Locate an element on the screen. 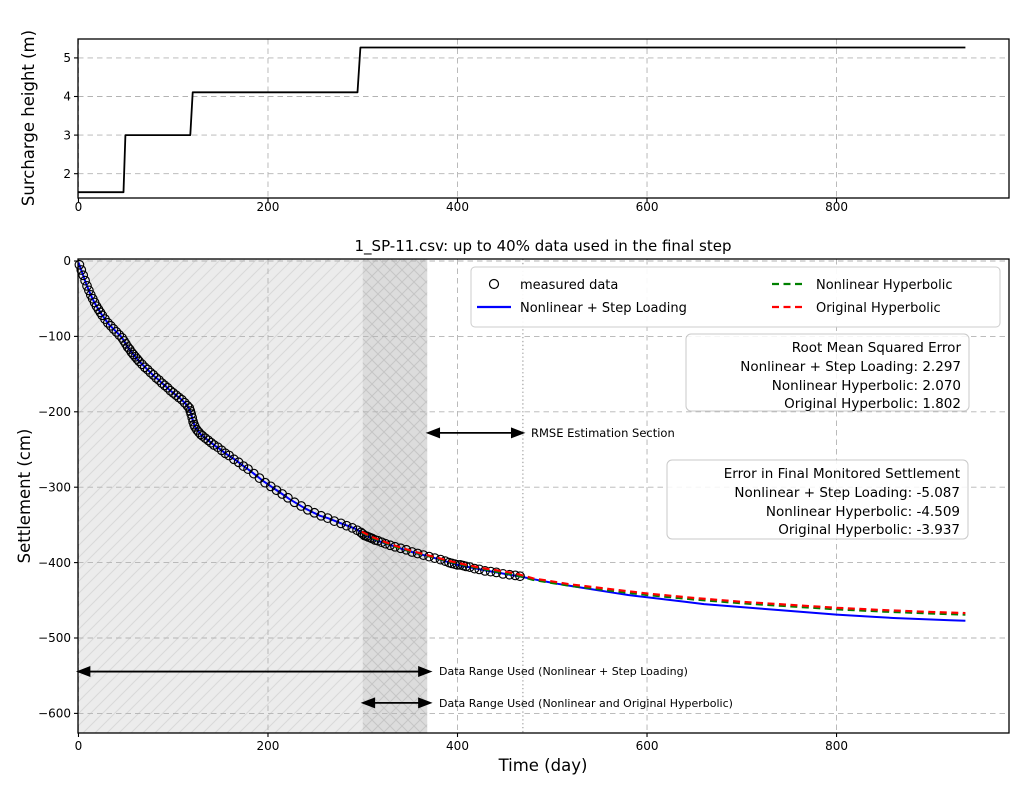 This screenshot has height=789, width=1018. legend-marker-measured-data is located at coordinates (494, 284).